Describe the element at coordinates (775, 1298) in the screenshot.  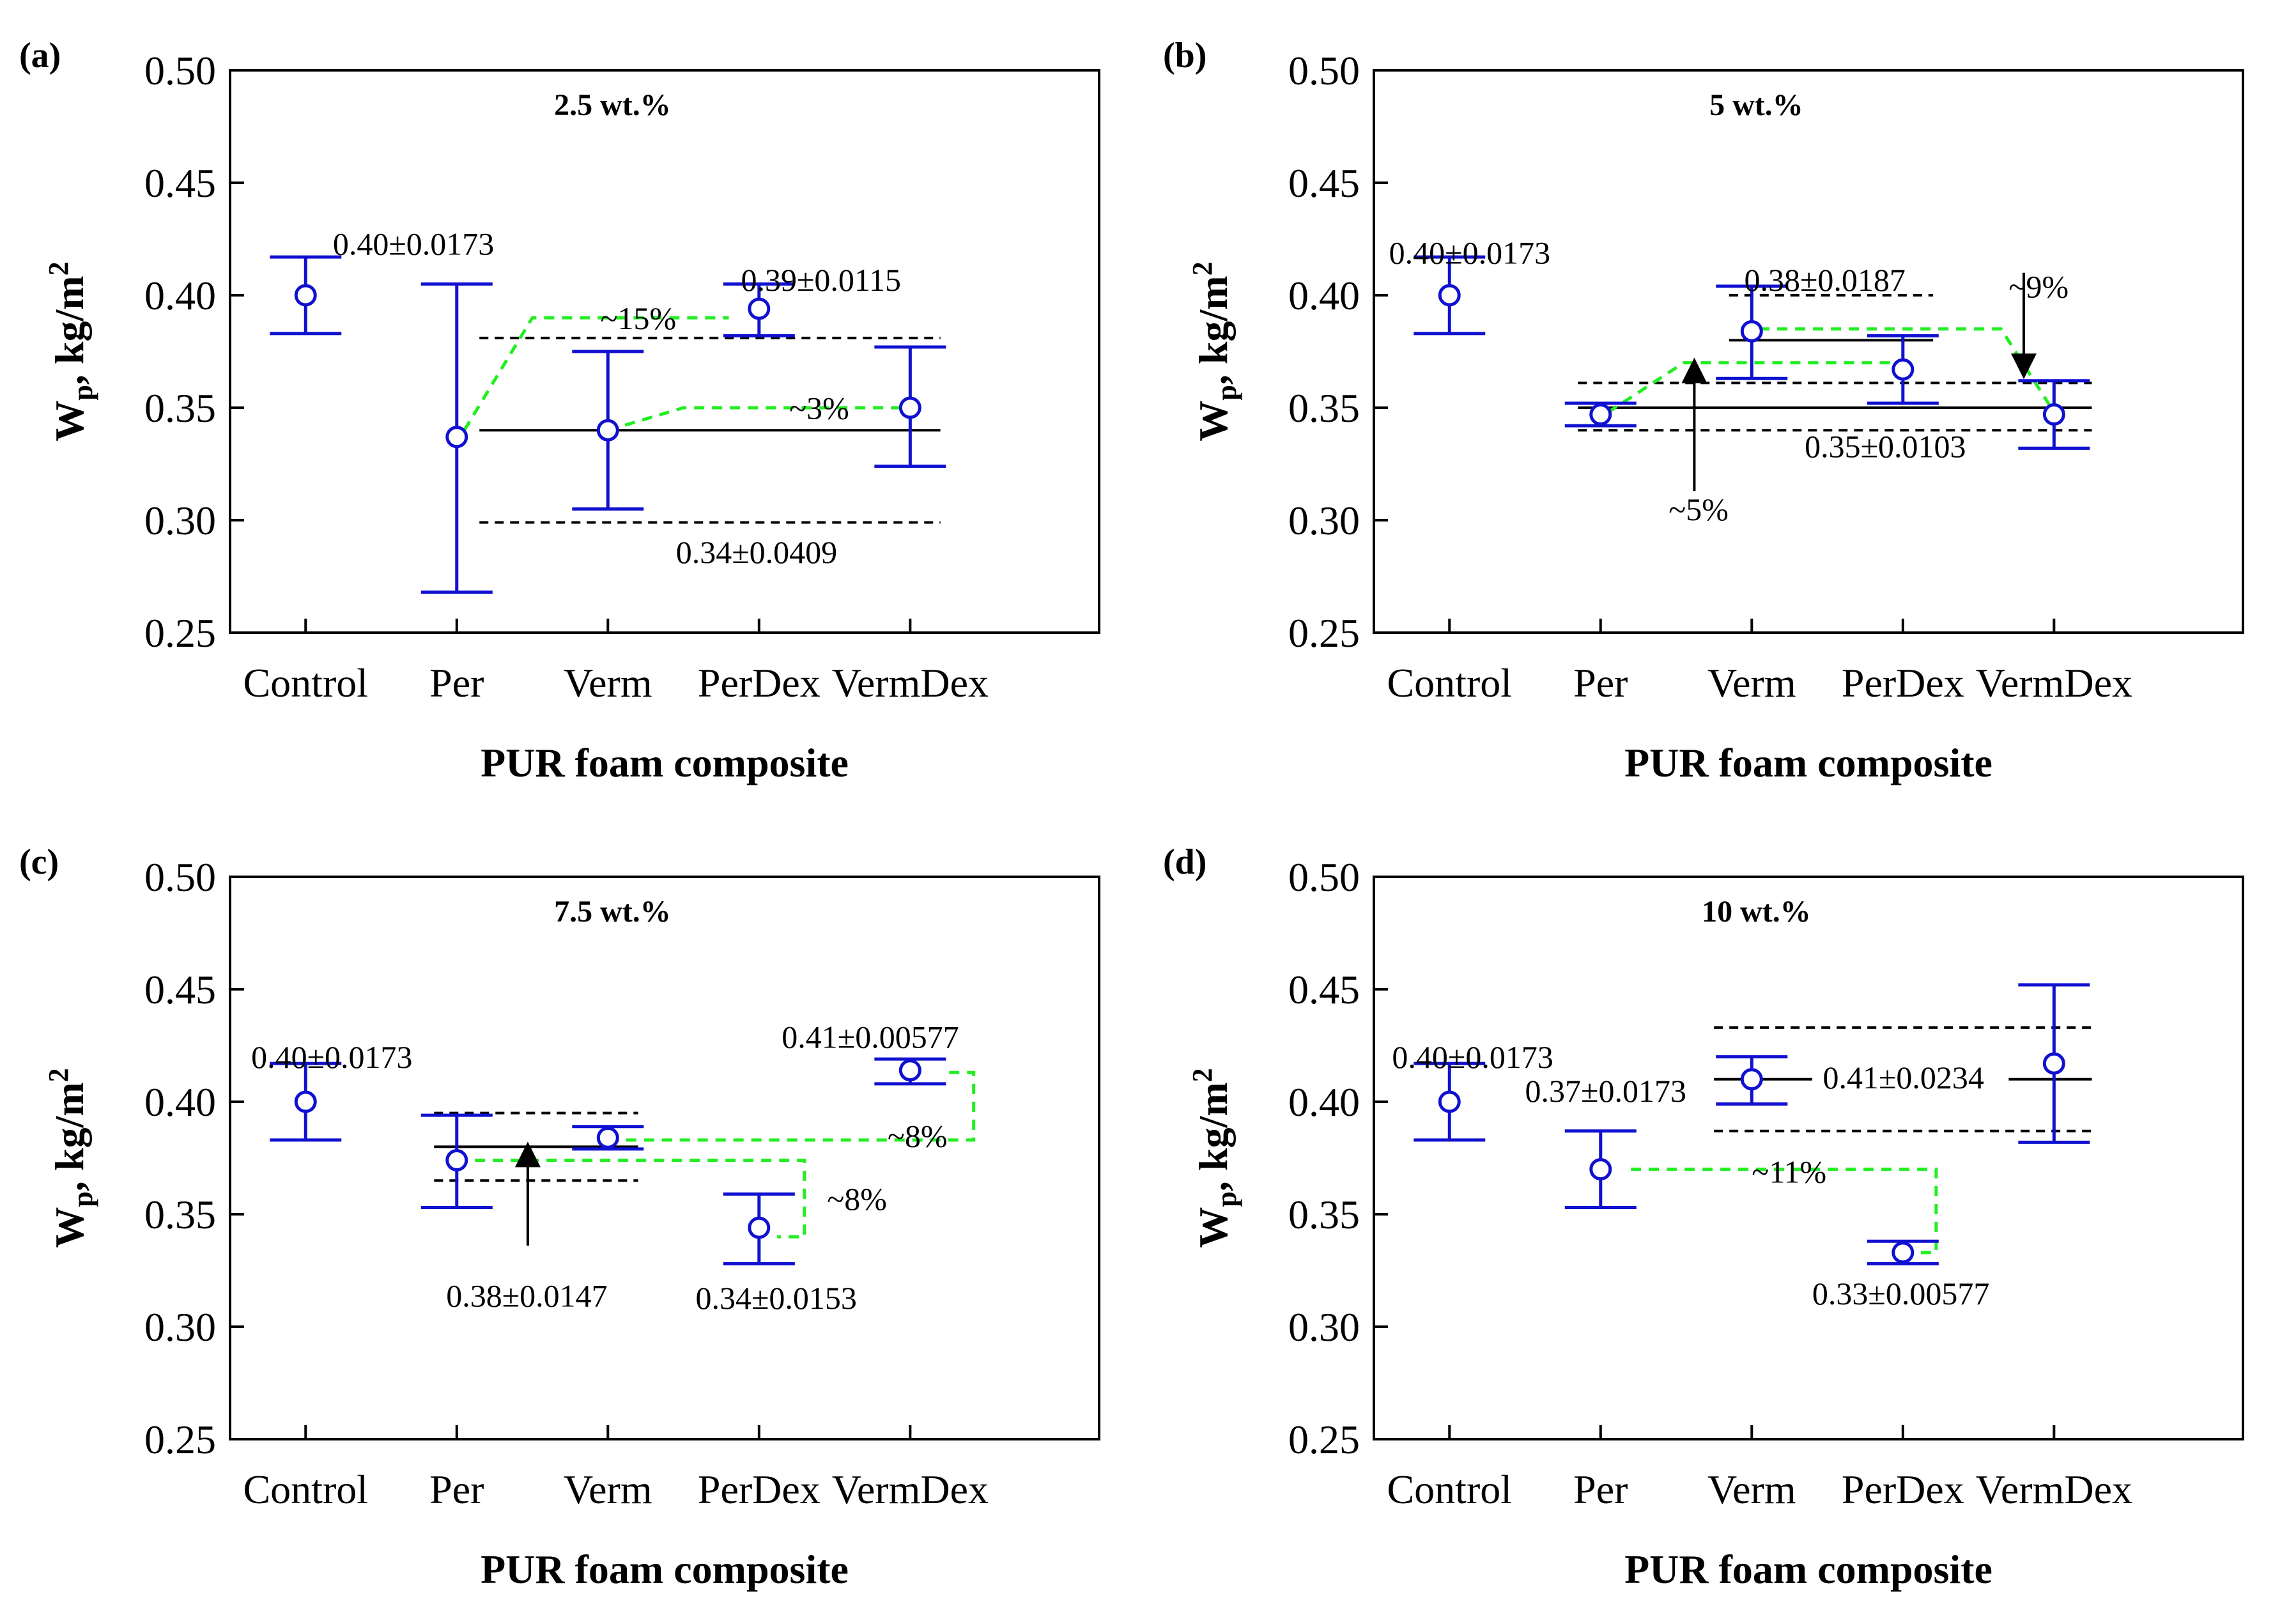
I see `annotation-label: 0.34±0.0153` at that location.